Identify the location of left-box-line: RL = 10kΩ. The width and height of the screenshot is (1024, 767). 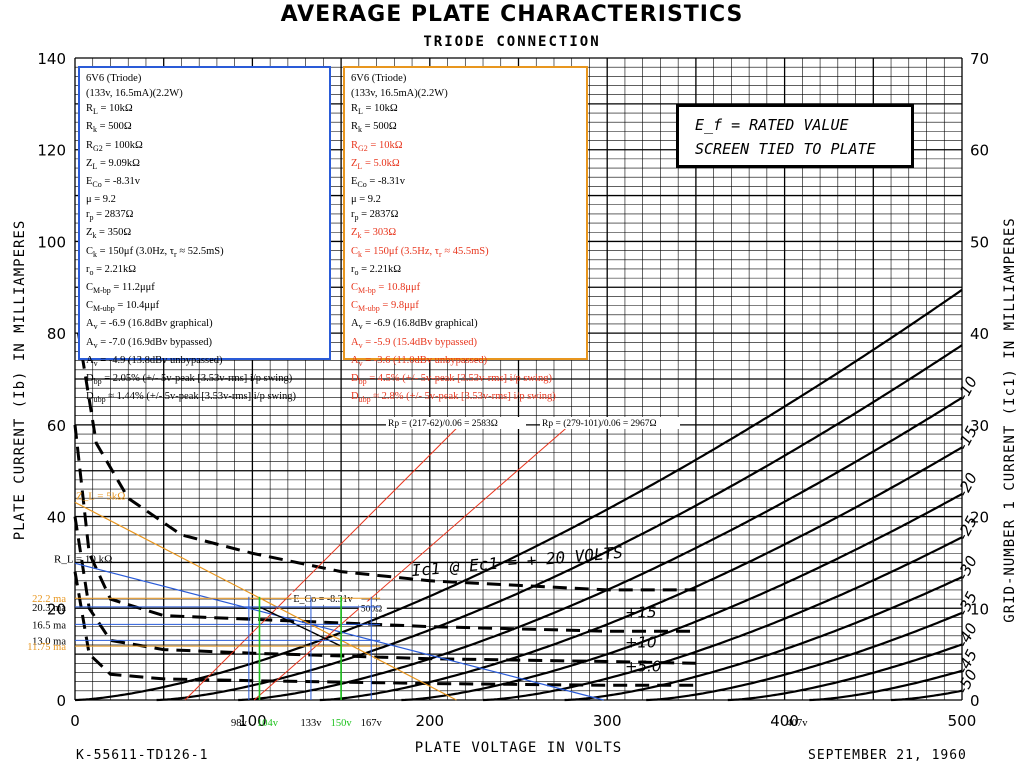
(109, 110).